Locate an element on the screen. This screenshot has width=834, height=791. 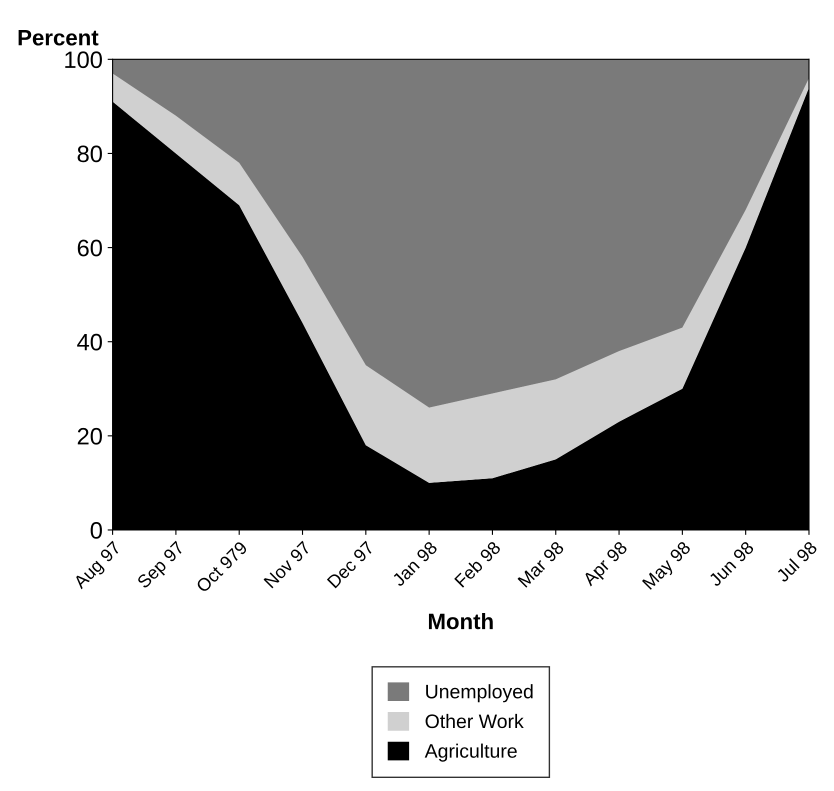
x-tick-label: Jun 98 is located at coordinates (731, 564).